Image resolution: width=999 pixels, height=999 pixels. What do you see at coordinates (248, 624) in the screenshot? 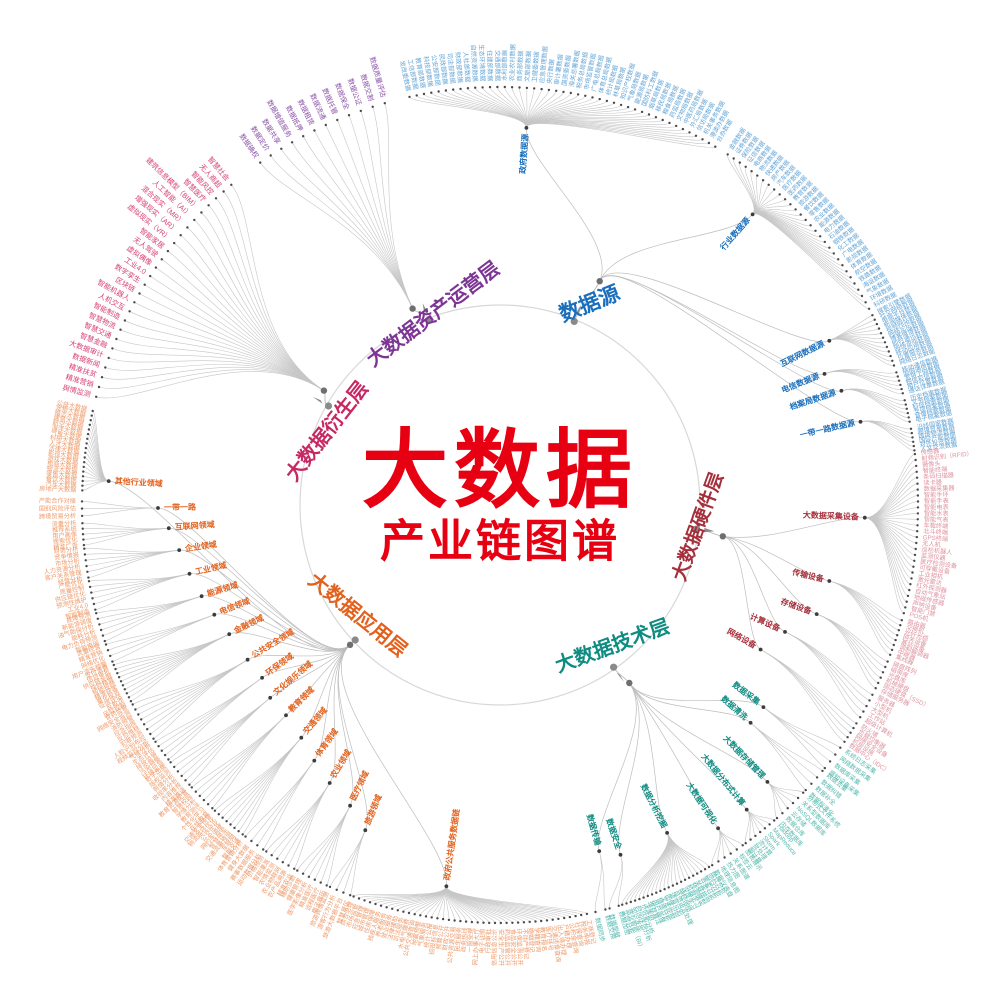
I see `subbranch-label: 金融领域` at bounding box center [248, 624].